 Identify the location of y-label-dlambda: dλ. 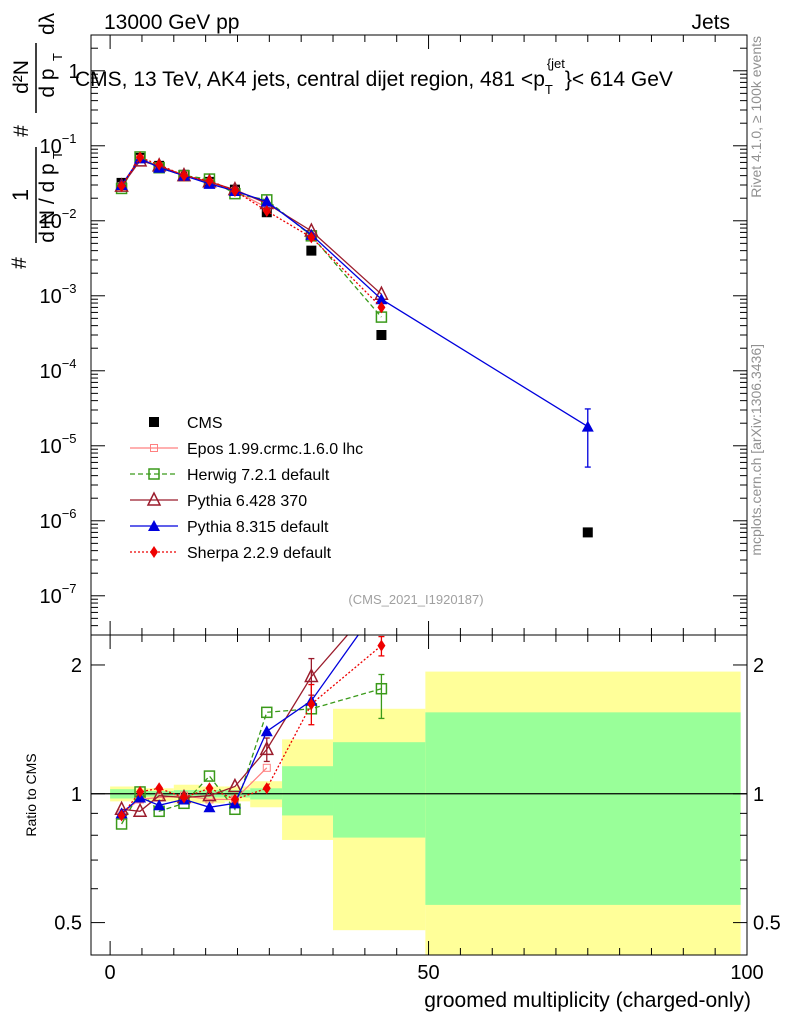
(47, 23).